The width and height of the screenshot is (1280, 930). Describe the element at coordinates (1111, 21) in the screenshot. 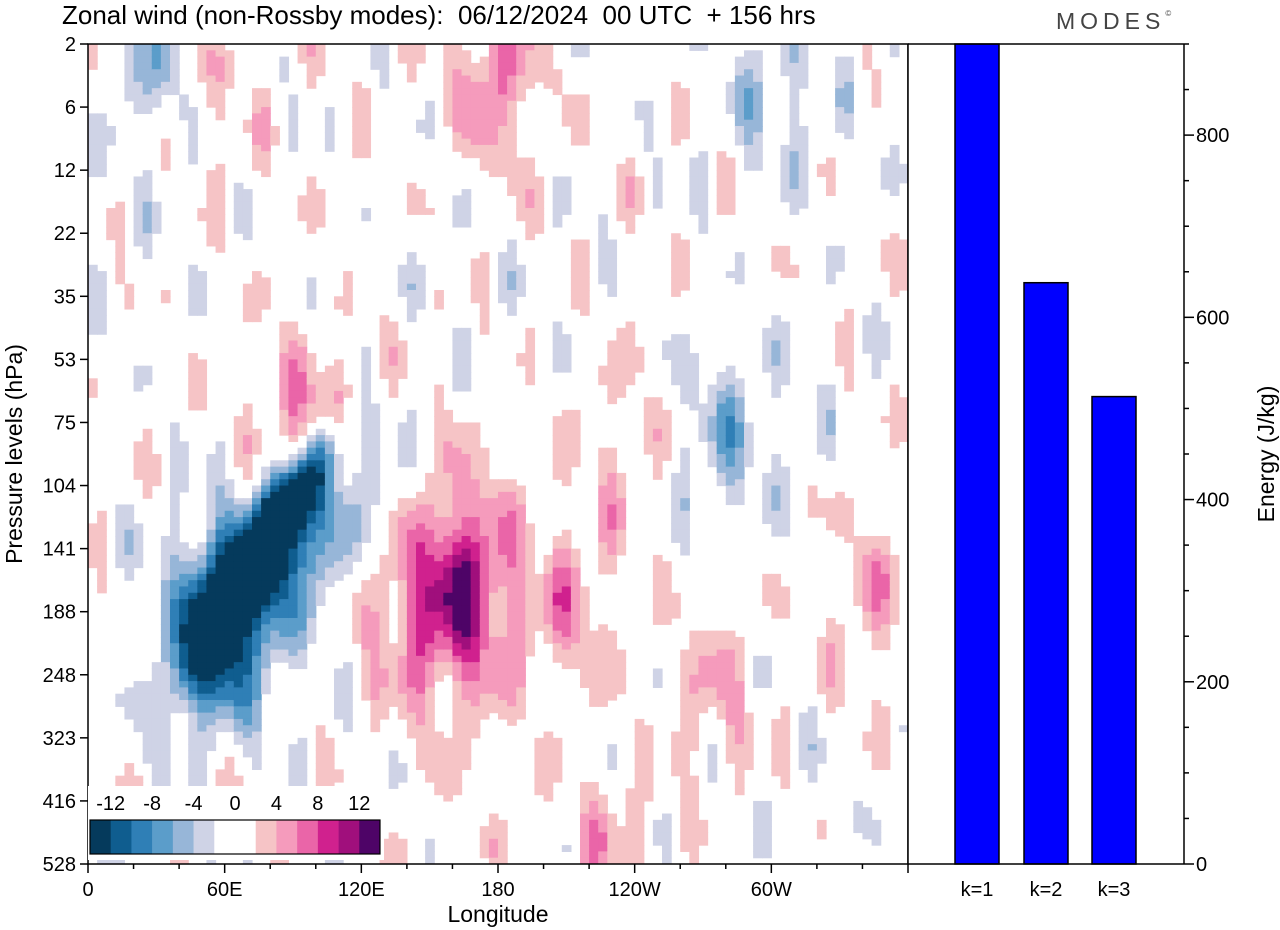

I see `logo-text: MODES` at that location.